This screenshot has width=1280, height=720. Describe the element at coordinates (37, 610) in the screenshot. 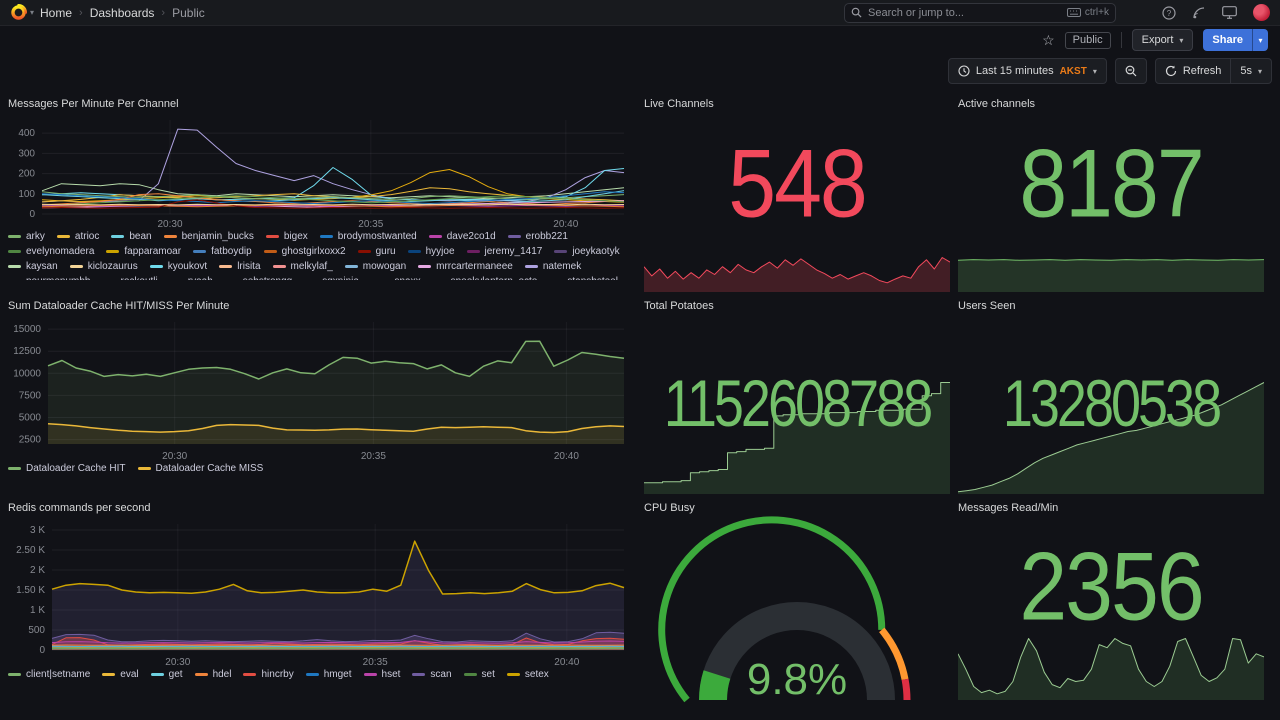

I see `svg-text: 1 K` at that location.